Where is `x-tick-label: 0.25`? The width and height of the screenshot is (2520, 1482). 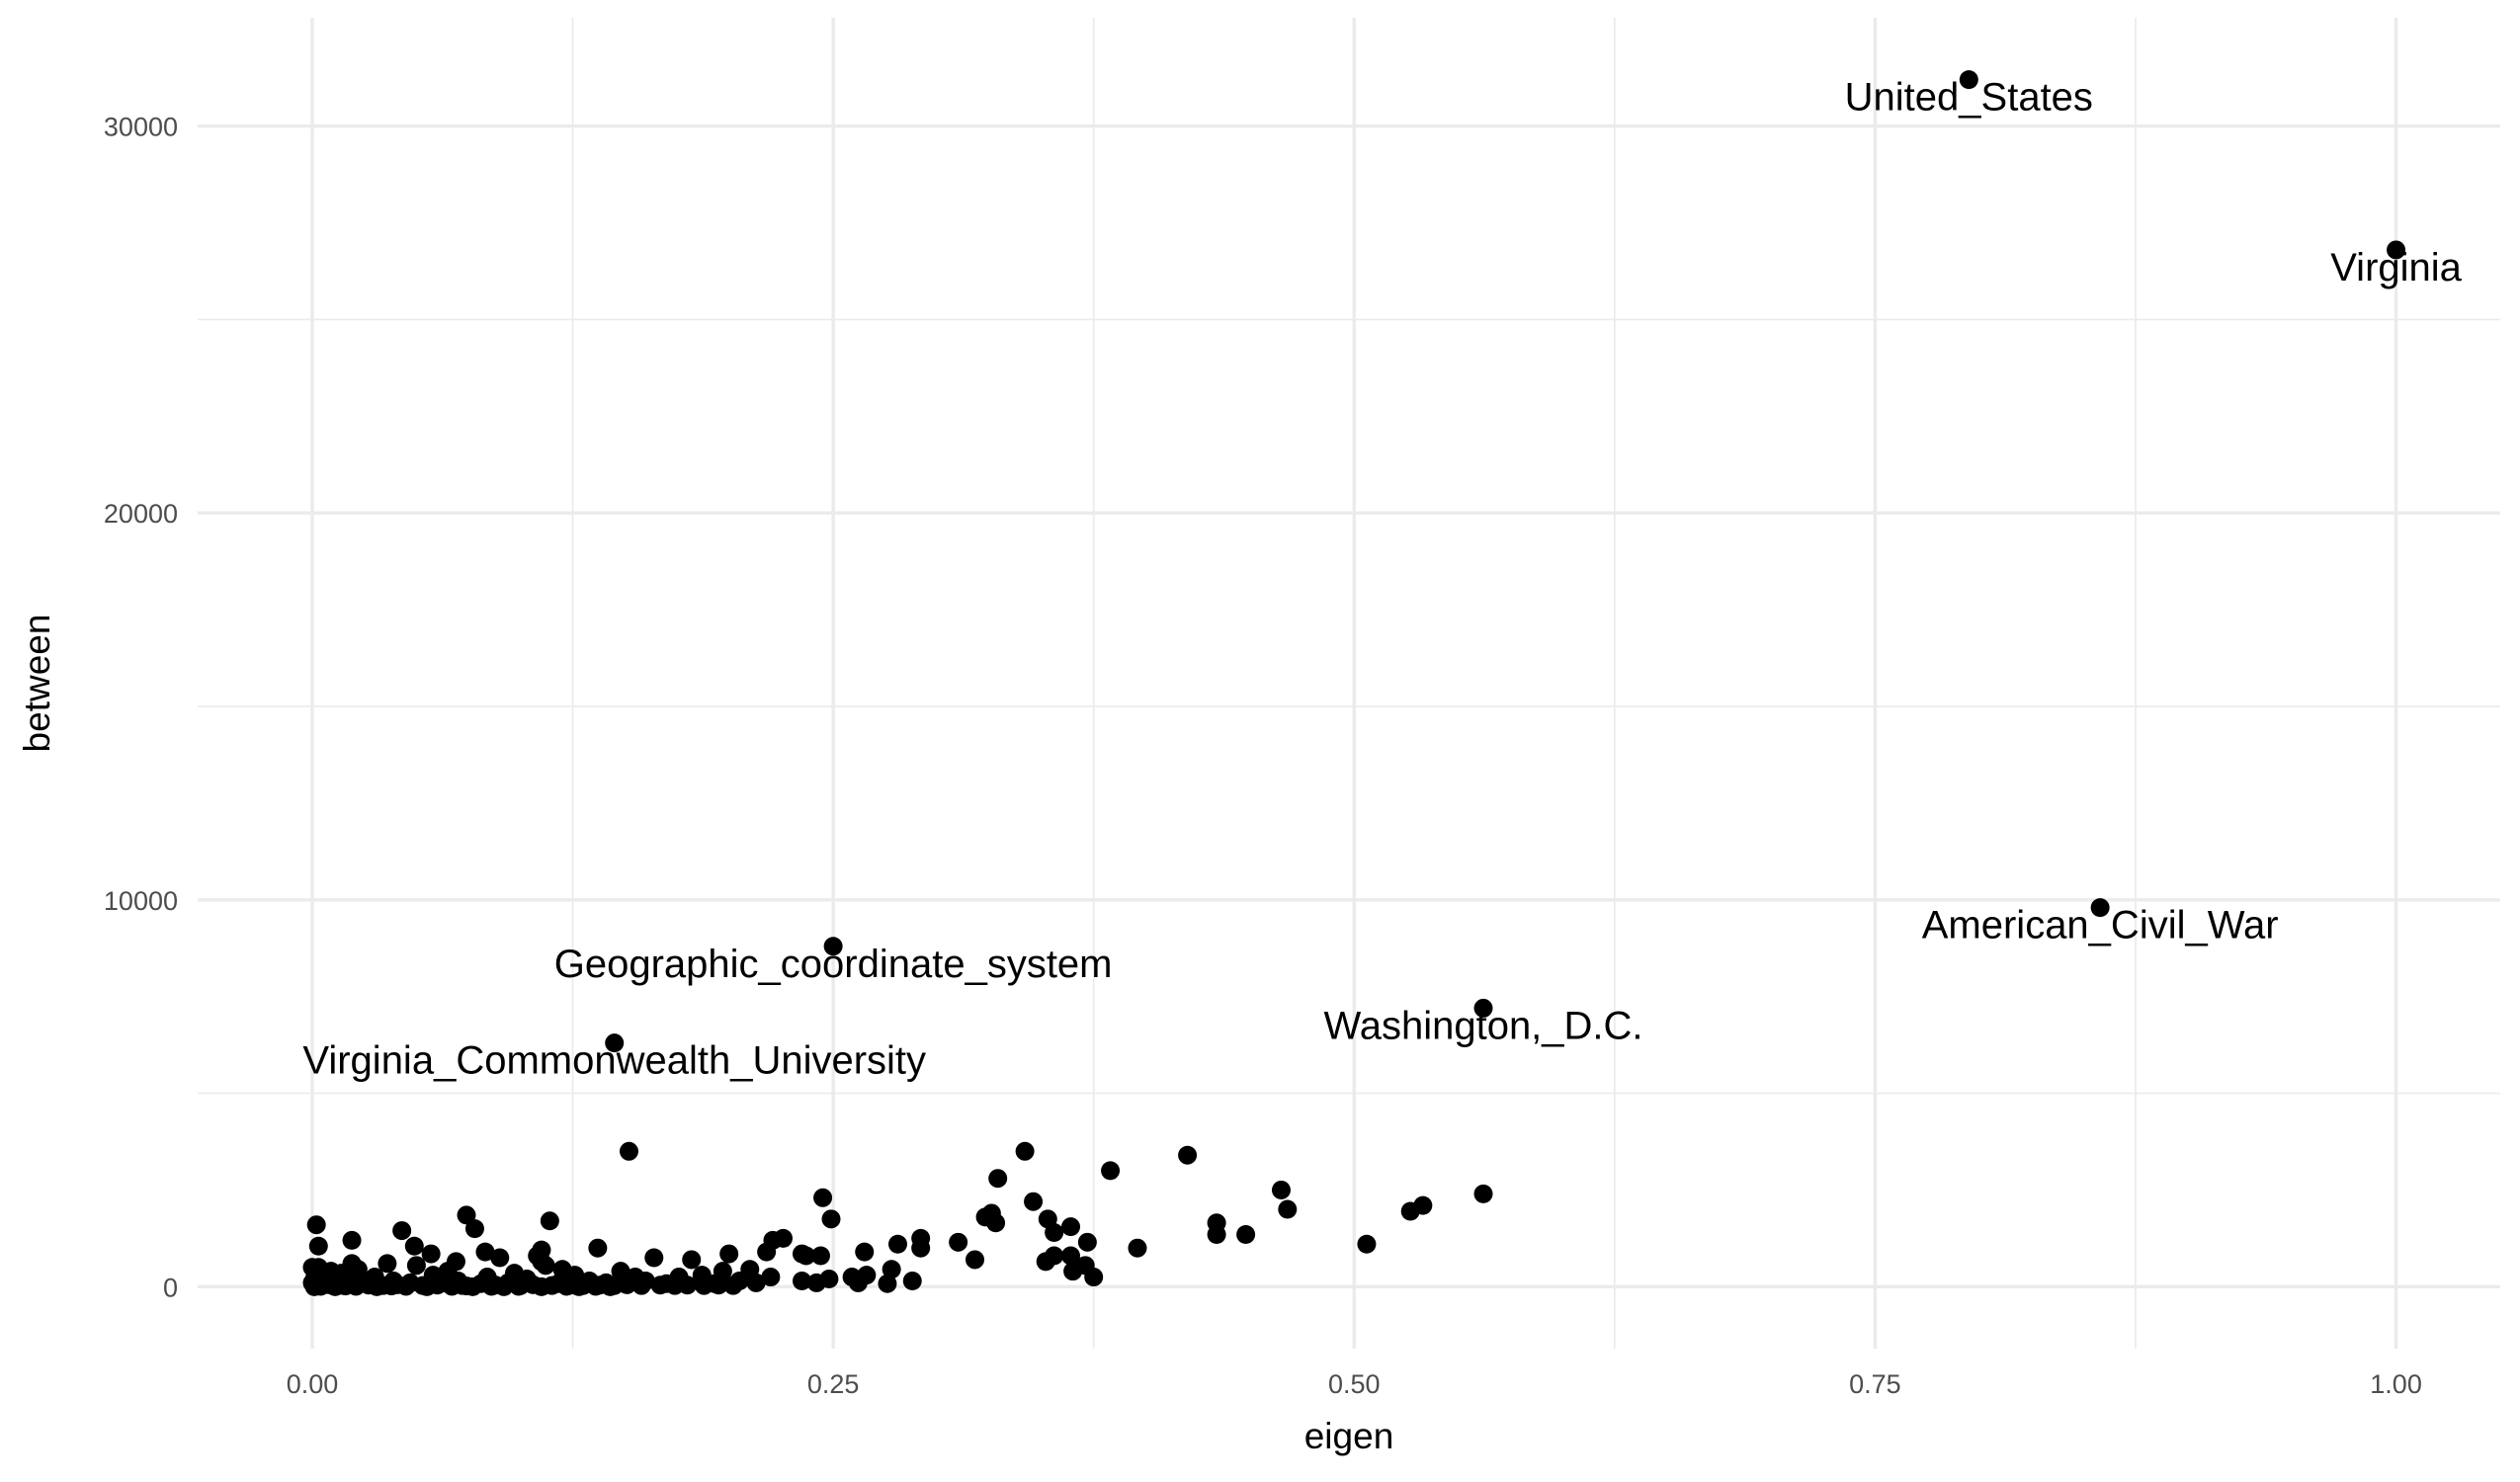 x-tick-label: 0.25 is located at coordinates (833, 1384).